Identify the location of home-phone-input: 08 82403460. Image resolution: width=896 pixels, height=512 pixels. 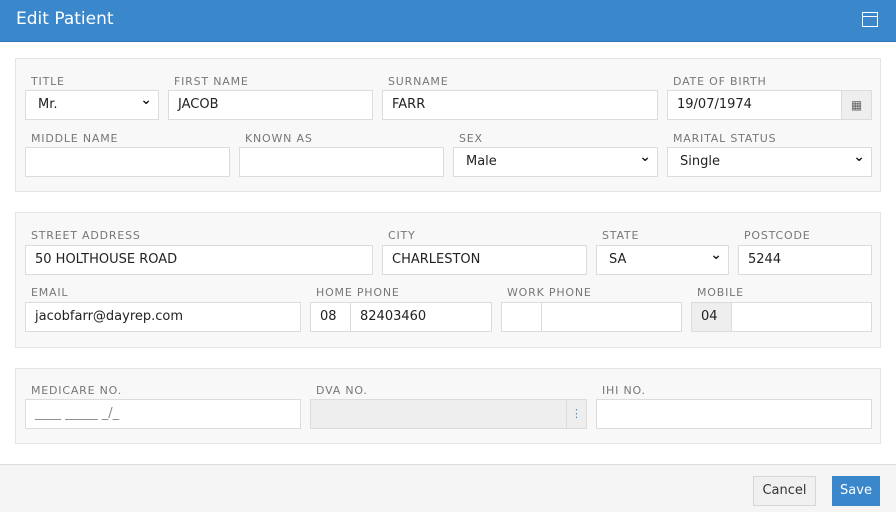
(401, 317).